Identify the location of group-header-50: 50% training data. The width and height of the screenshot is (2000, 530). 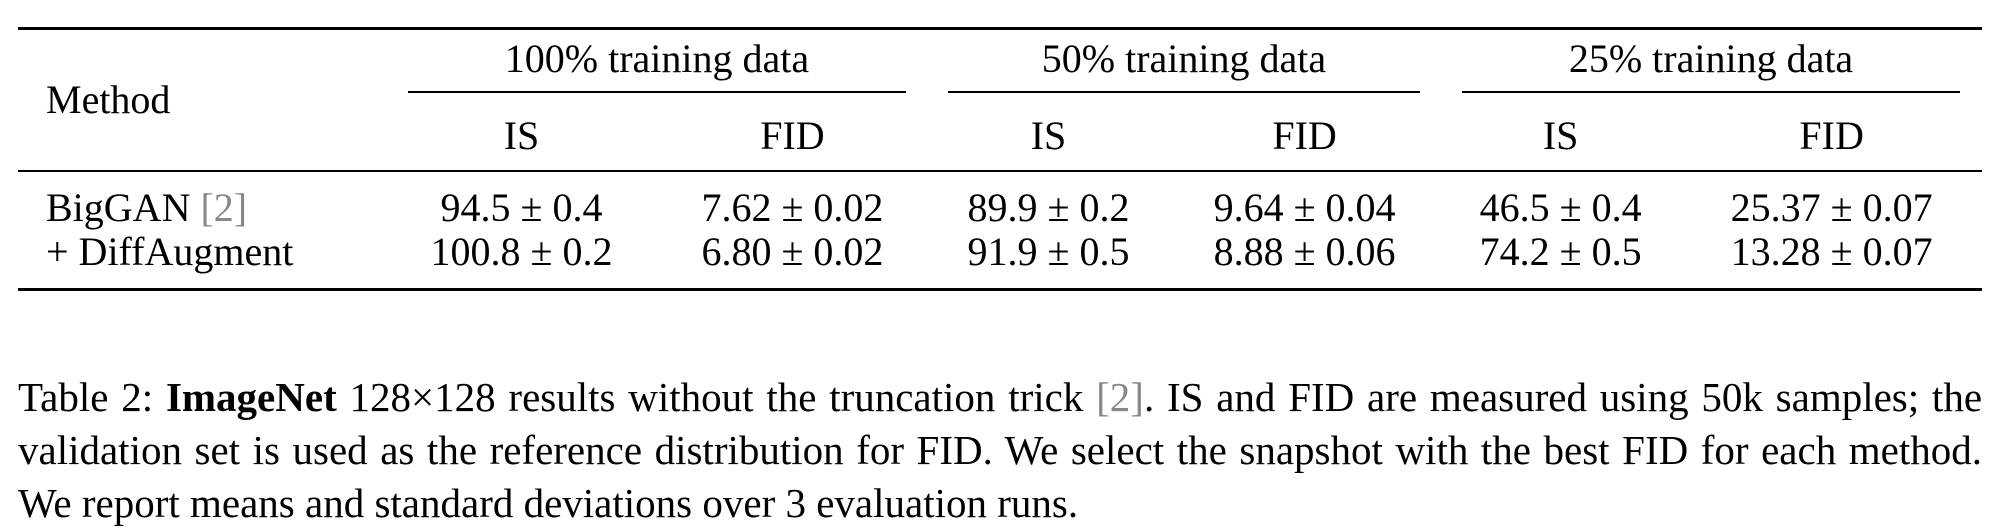
(1184, 66).